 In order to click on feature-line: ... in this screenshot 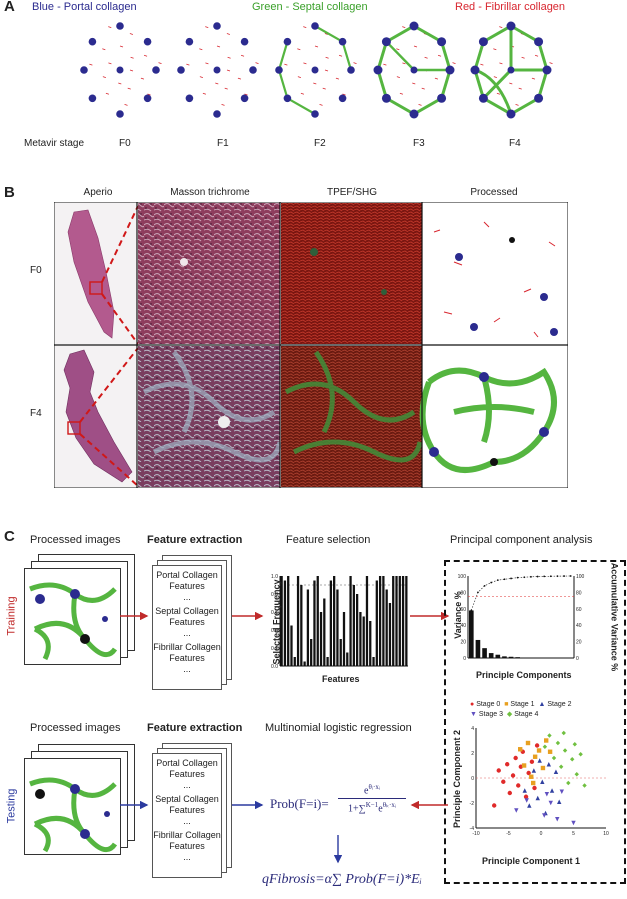, I will do `click(187, 785)`.